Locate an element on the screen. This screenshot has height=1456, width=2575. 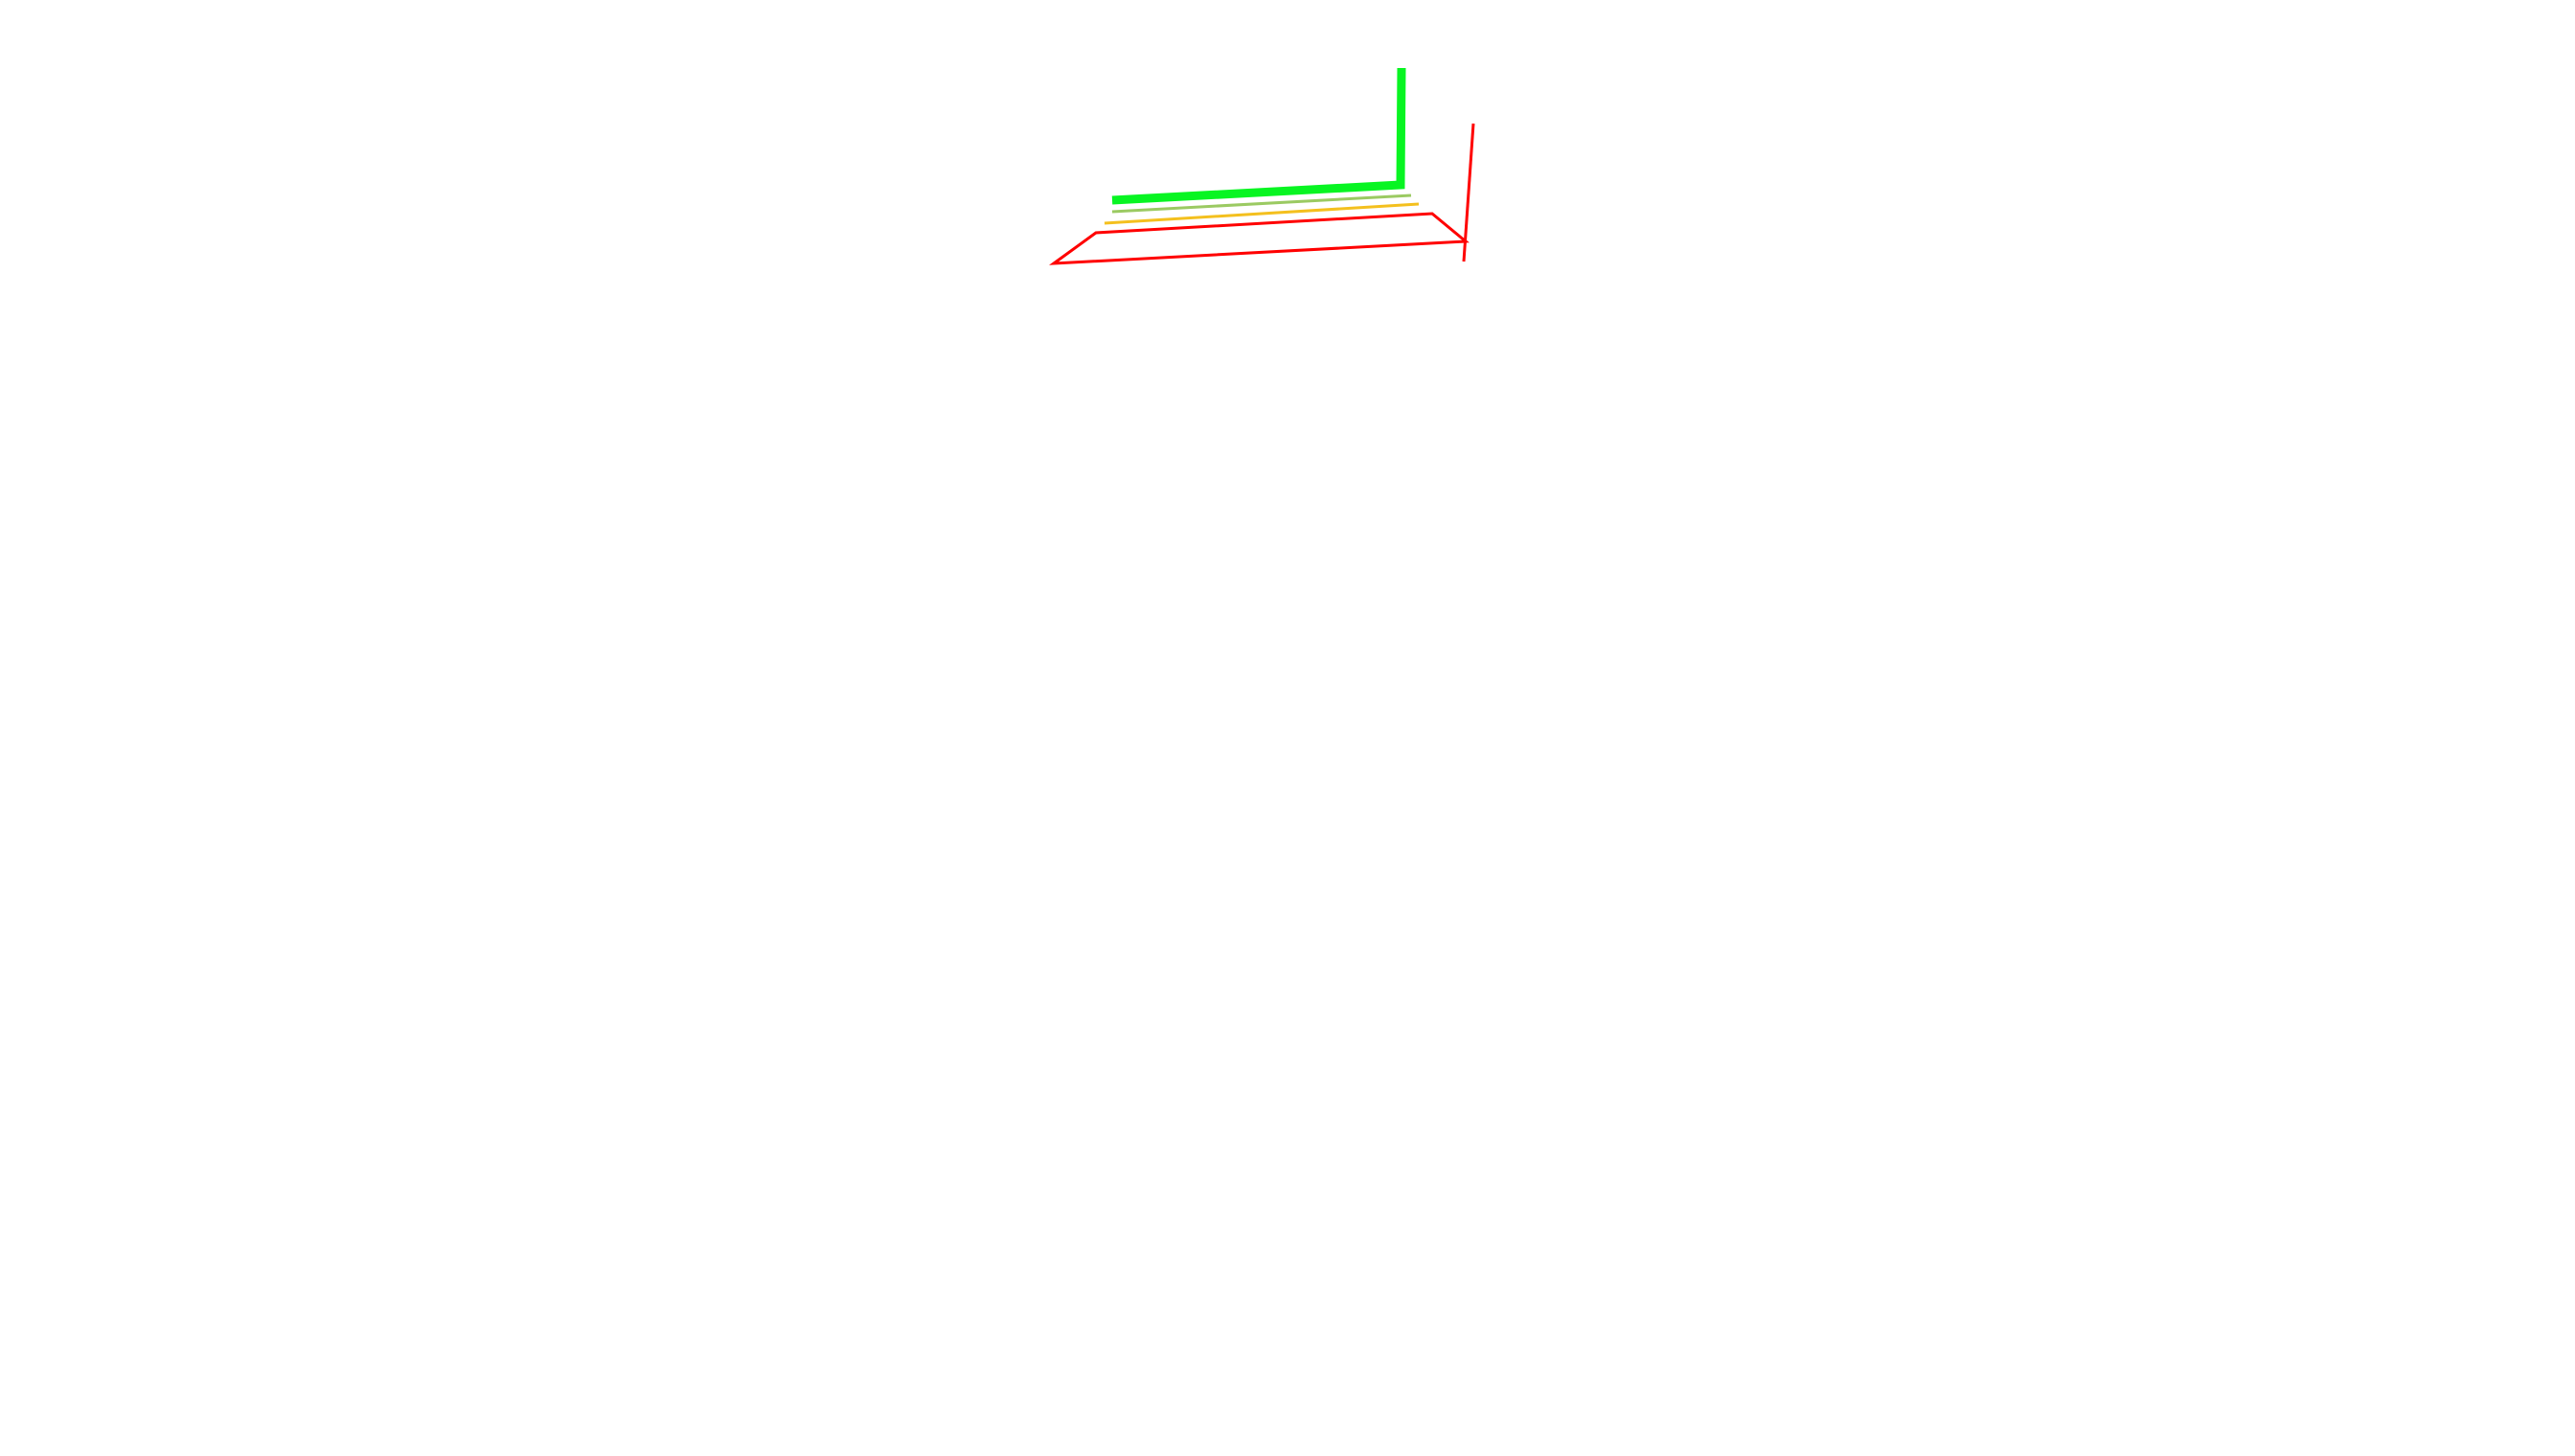
light-green-line is located at coordinates (1261, 203).